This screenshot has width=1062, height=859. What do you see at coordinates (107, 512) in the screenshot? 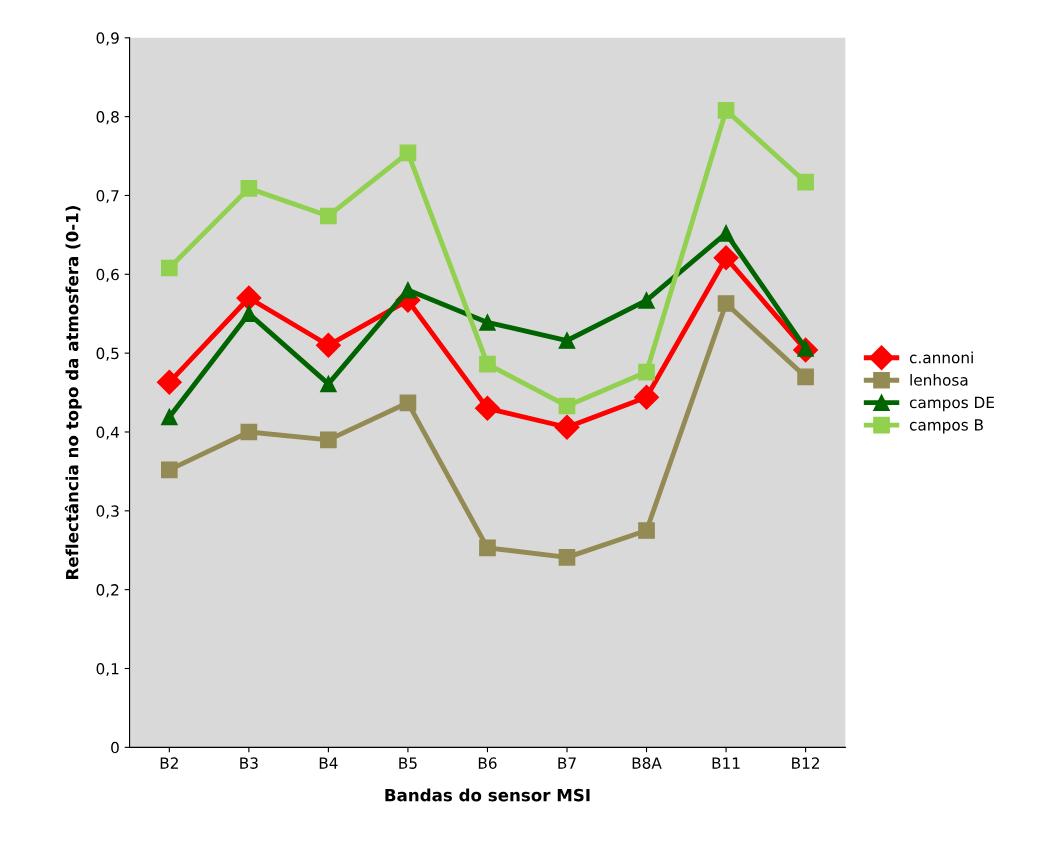
I see `y-tick-label: 0,3` at bounding box center [107, 512].